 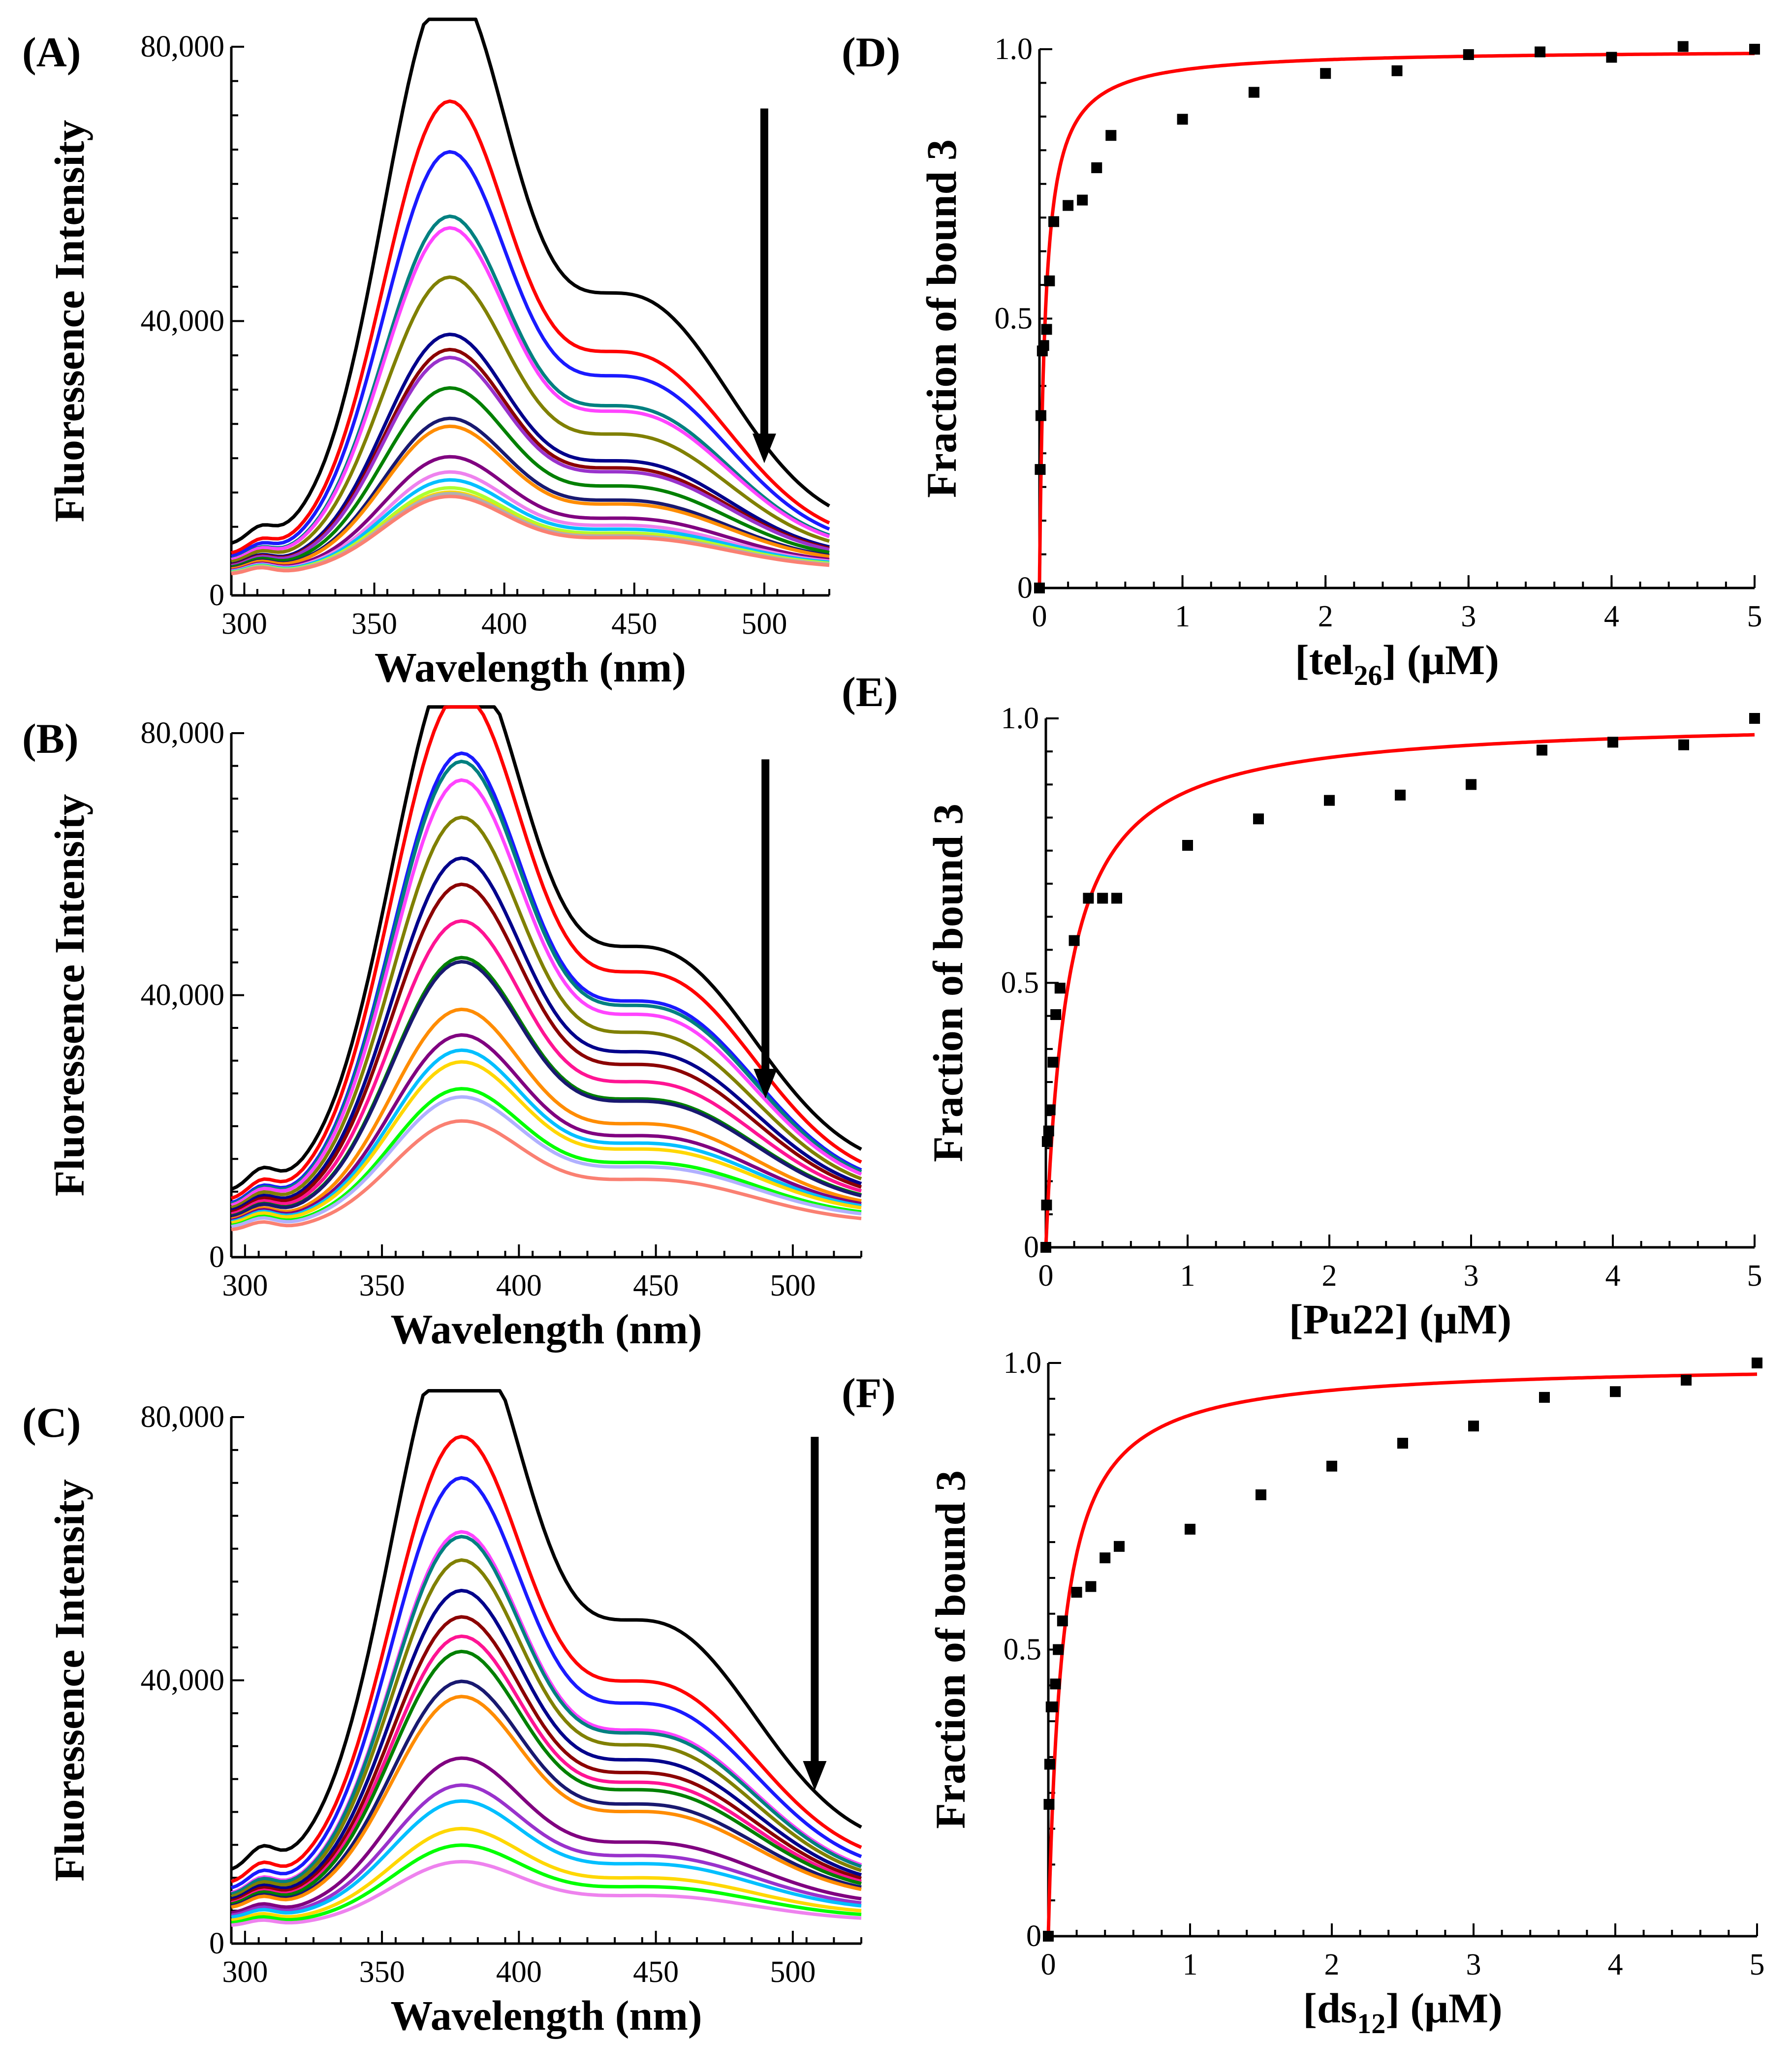 What do you see at coordinates (50, 739) in the screenshot?
I see `panel-label: (B)` at bounding box center [50, 739].